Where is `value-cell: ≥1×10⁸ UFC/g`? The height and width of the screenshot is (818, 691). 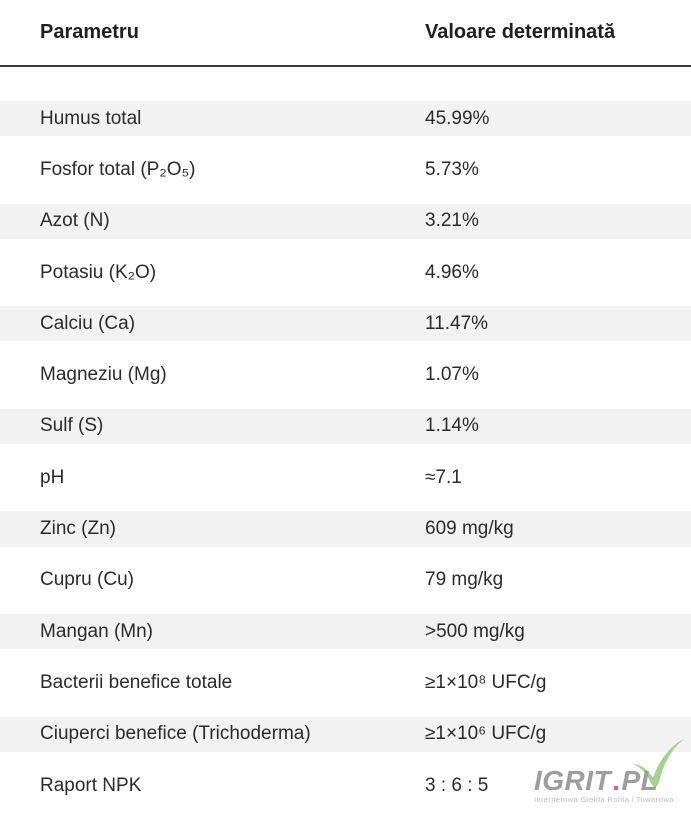 value-cell: ≥1×10⁸ UFC/g is located at coordinates (486, 682).